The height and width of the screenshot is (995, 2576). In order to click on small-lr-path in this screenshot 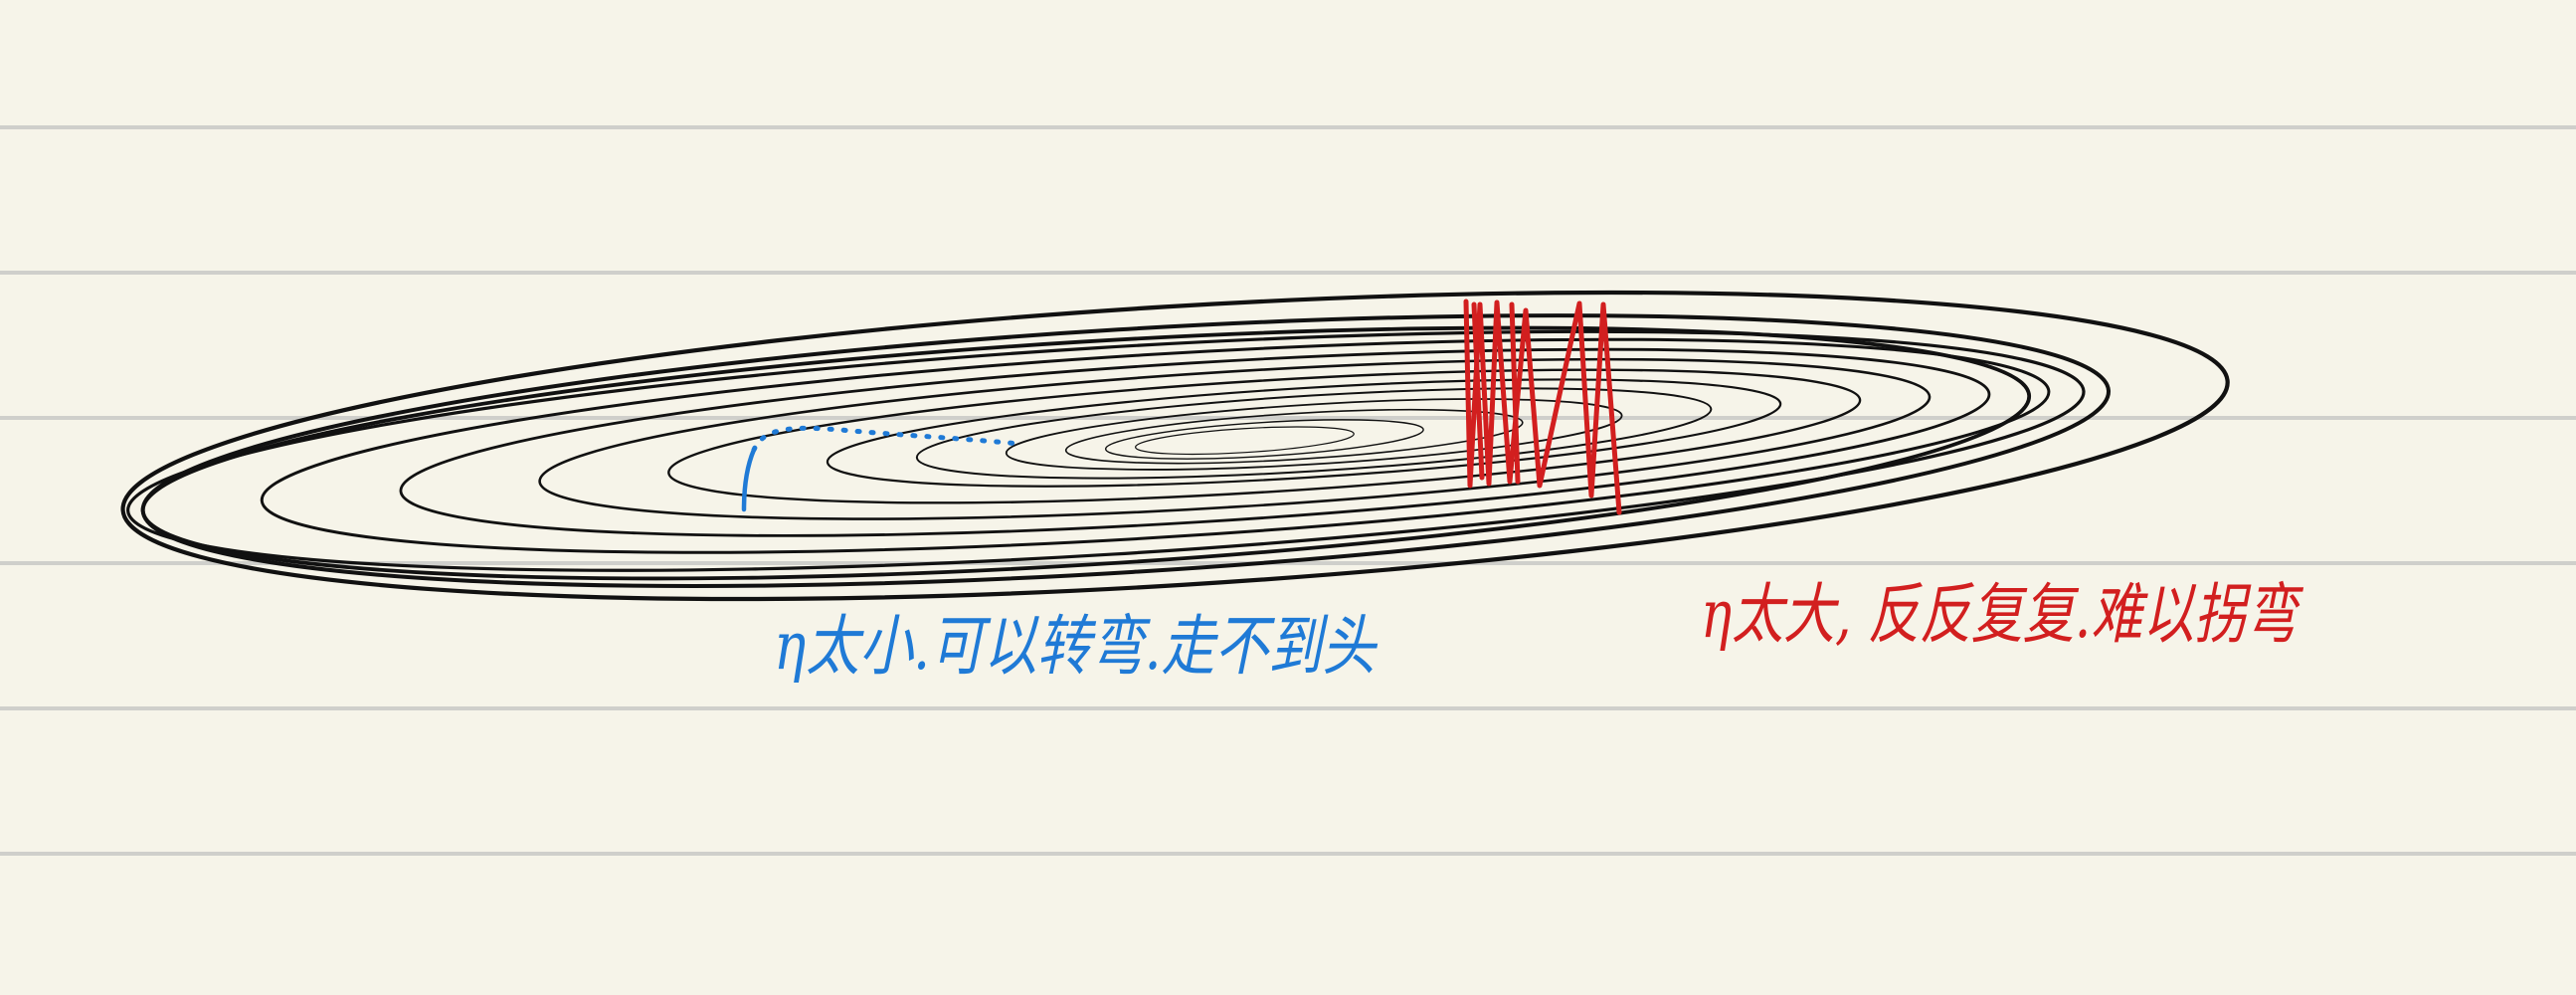, I will do `click(881, 468)`.